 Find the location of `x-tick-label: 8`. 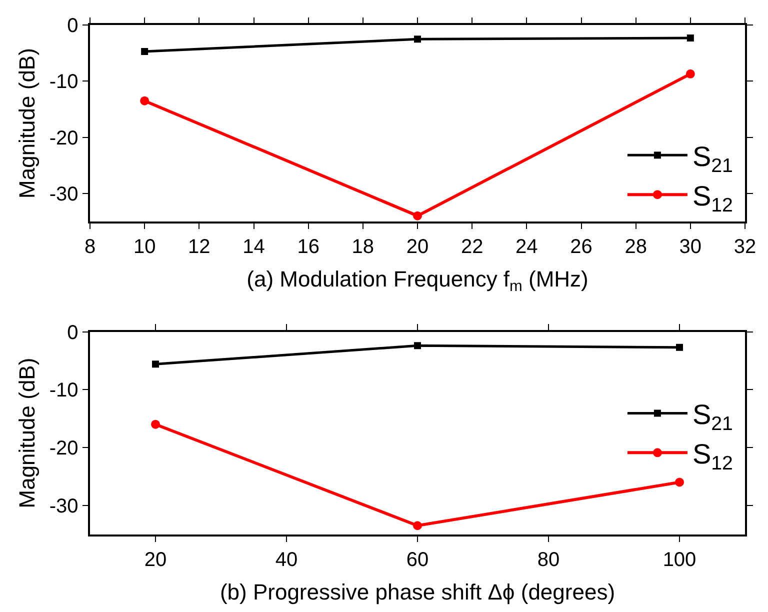

x-tick-label: 8 is located at coordinates (90, 247).